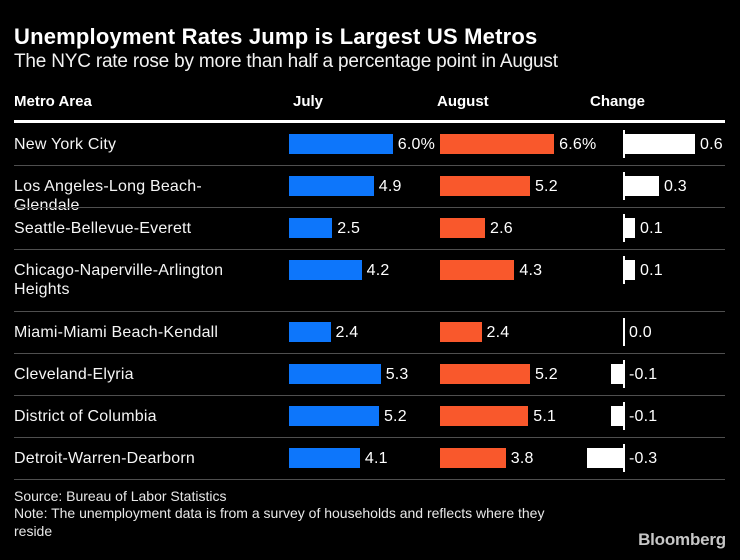 The height and width of the screenshot is (560, 740). I want to click on metro-area-label: Los Angeles-Long Beach-Glendale, so click(108, 196).